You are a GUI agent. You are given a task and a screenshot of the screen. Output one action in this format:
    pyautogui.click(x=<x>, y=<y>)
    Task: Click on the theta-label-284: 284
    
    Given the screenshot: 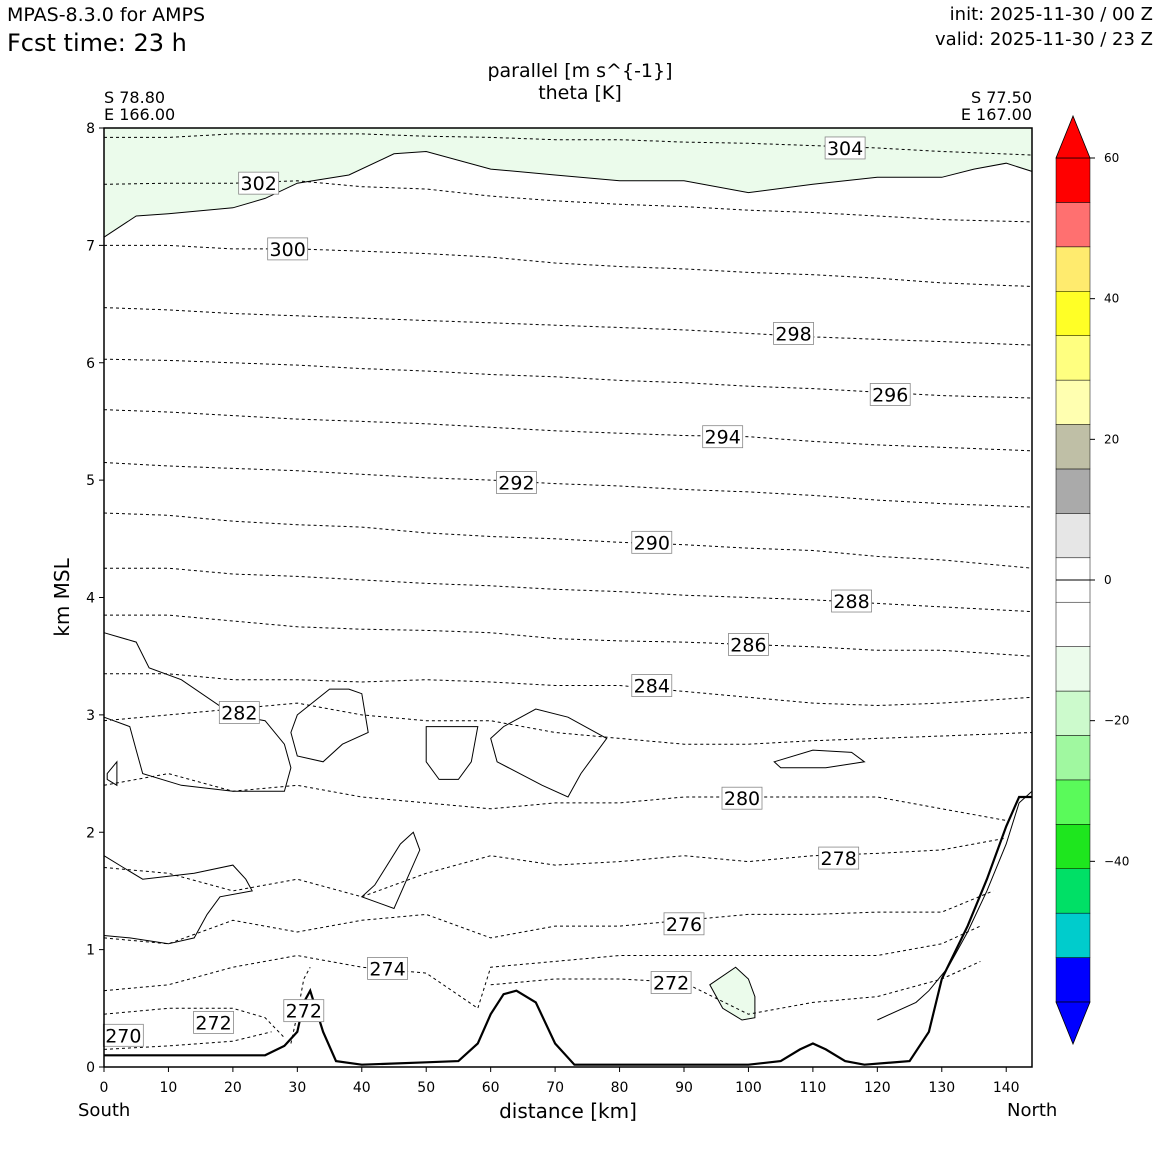 What is the action you would take?
    pyautogui.click(x=652, y=686)
    